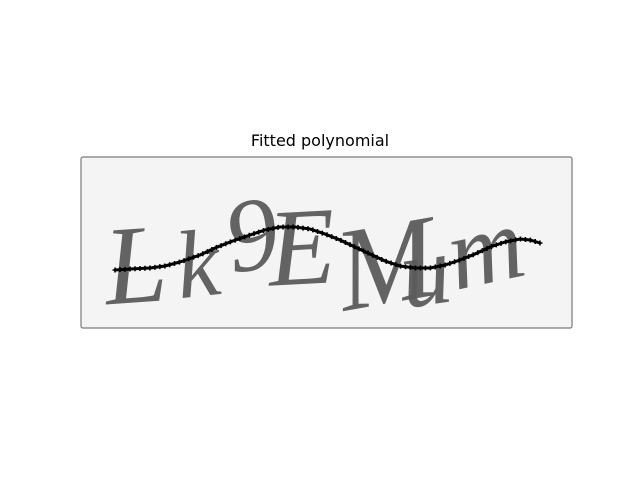 The image size is (640, 480). Describe the element at coordinates (300, 246) in the screenshot. I see `captcha-glyph: E` at that location.